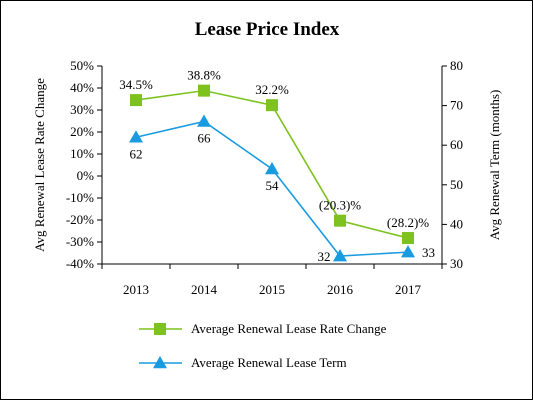 Image resolution: width=533 pixels, height=401 pixels. I want to click on lease-rate-data-label: 34.5%, so click(136, 84).